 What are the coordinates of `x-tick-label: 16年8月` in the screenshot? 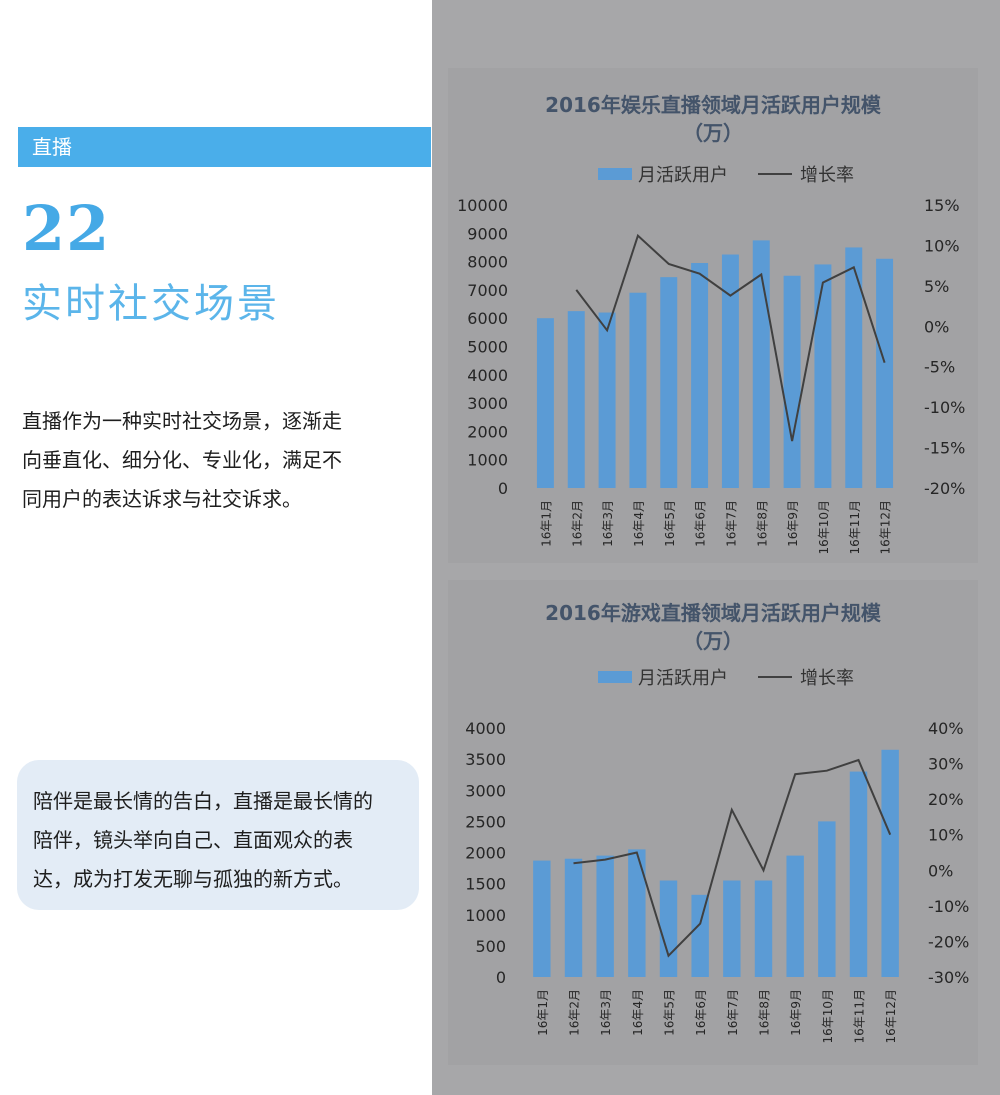 It's located at (765, 1012).